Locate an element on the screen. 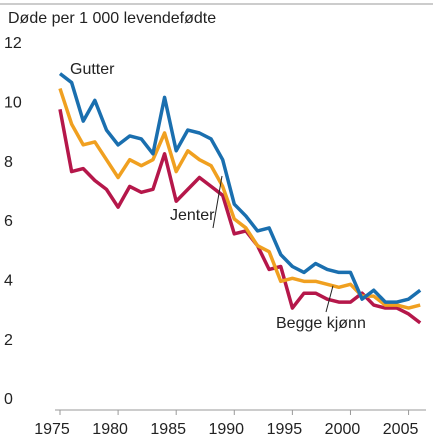 This screenshot has height=444, width=433. x-tick-label: 1975 is located at coordinates (52, 429).